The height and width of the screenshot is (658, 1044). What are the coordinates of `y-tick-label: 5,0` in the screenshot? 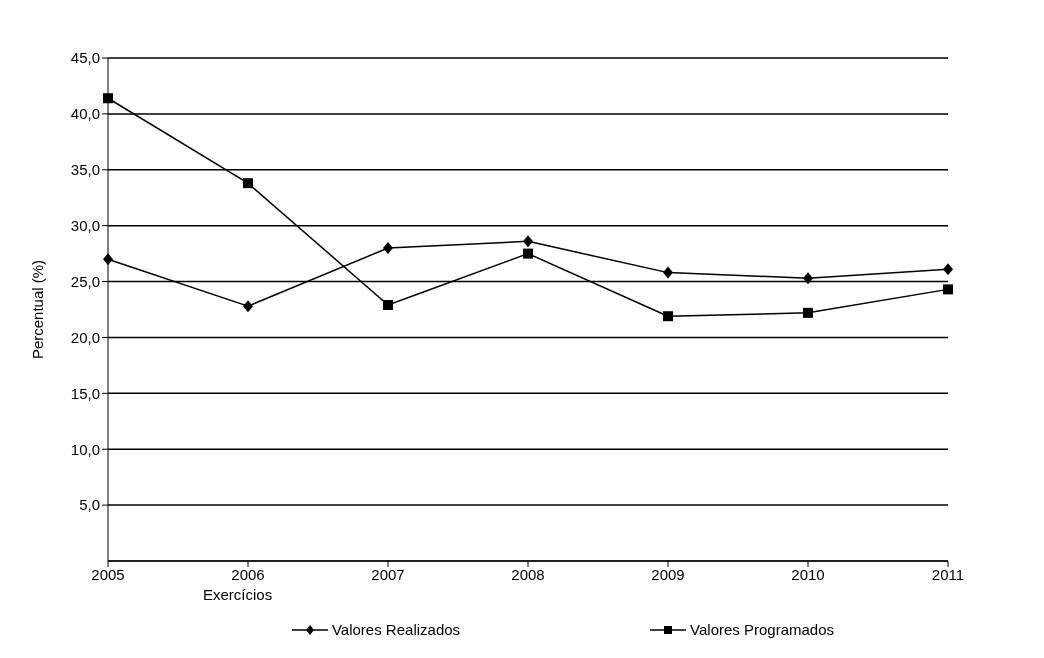 It's located at (89, 505).